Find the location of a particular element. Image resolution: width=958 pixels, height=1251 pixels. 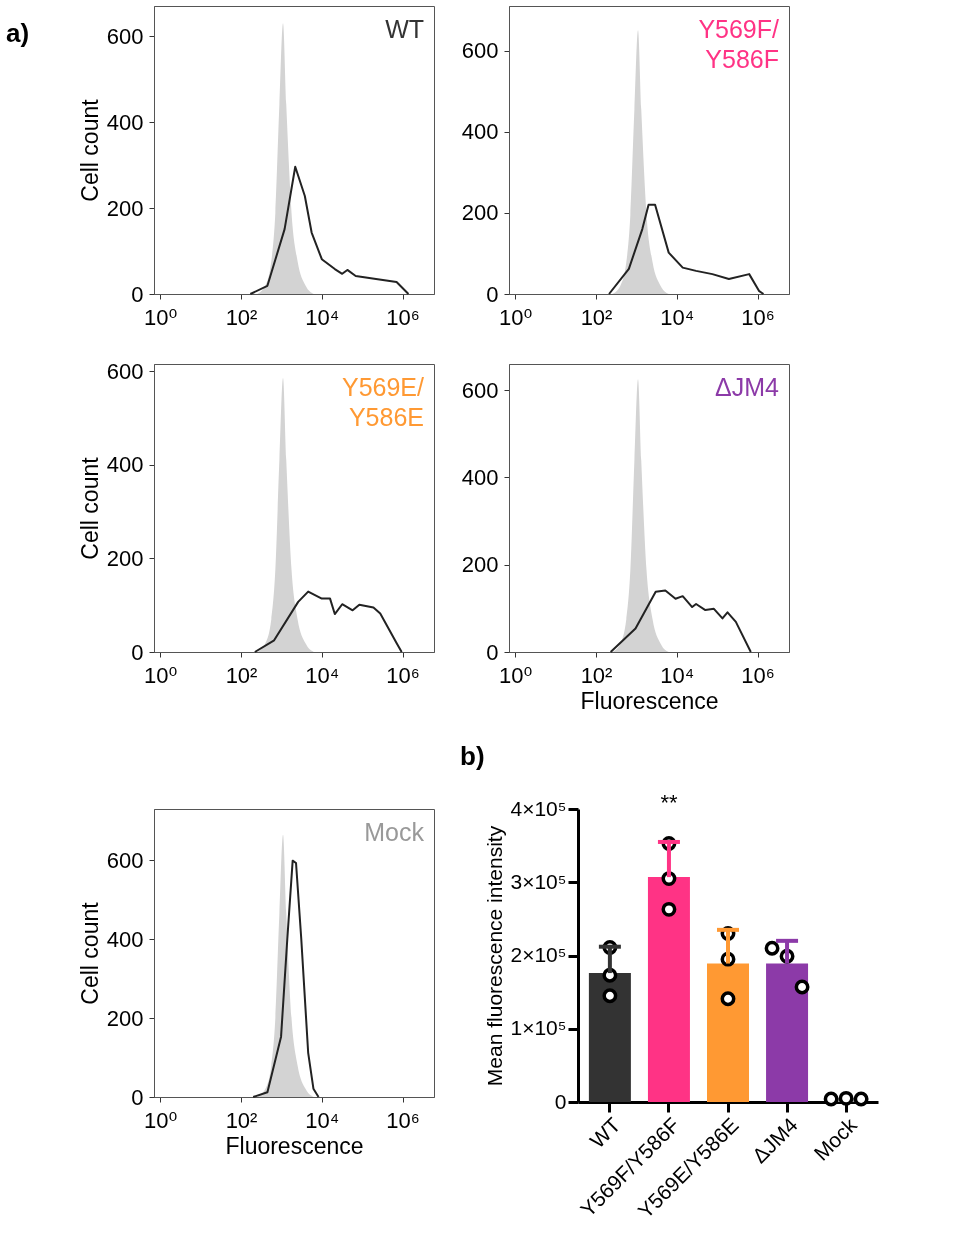

text: Y569E/Y586E is located at coordinates (383, 402).